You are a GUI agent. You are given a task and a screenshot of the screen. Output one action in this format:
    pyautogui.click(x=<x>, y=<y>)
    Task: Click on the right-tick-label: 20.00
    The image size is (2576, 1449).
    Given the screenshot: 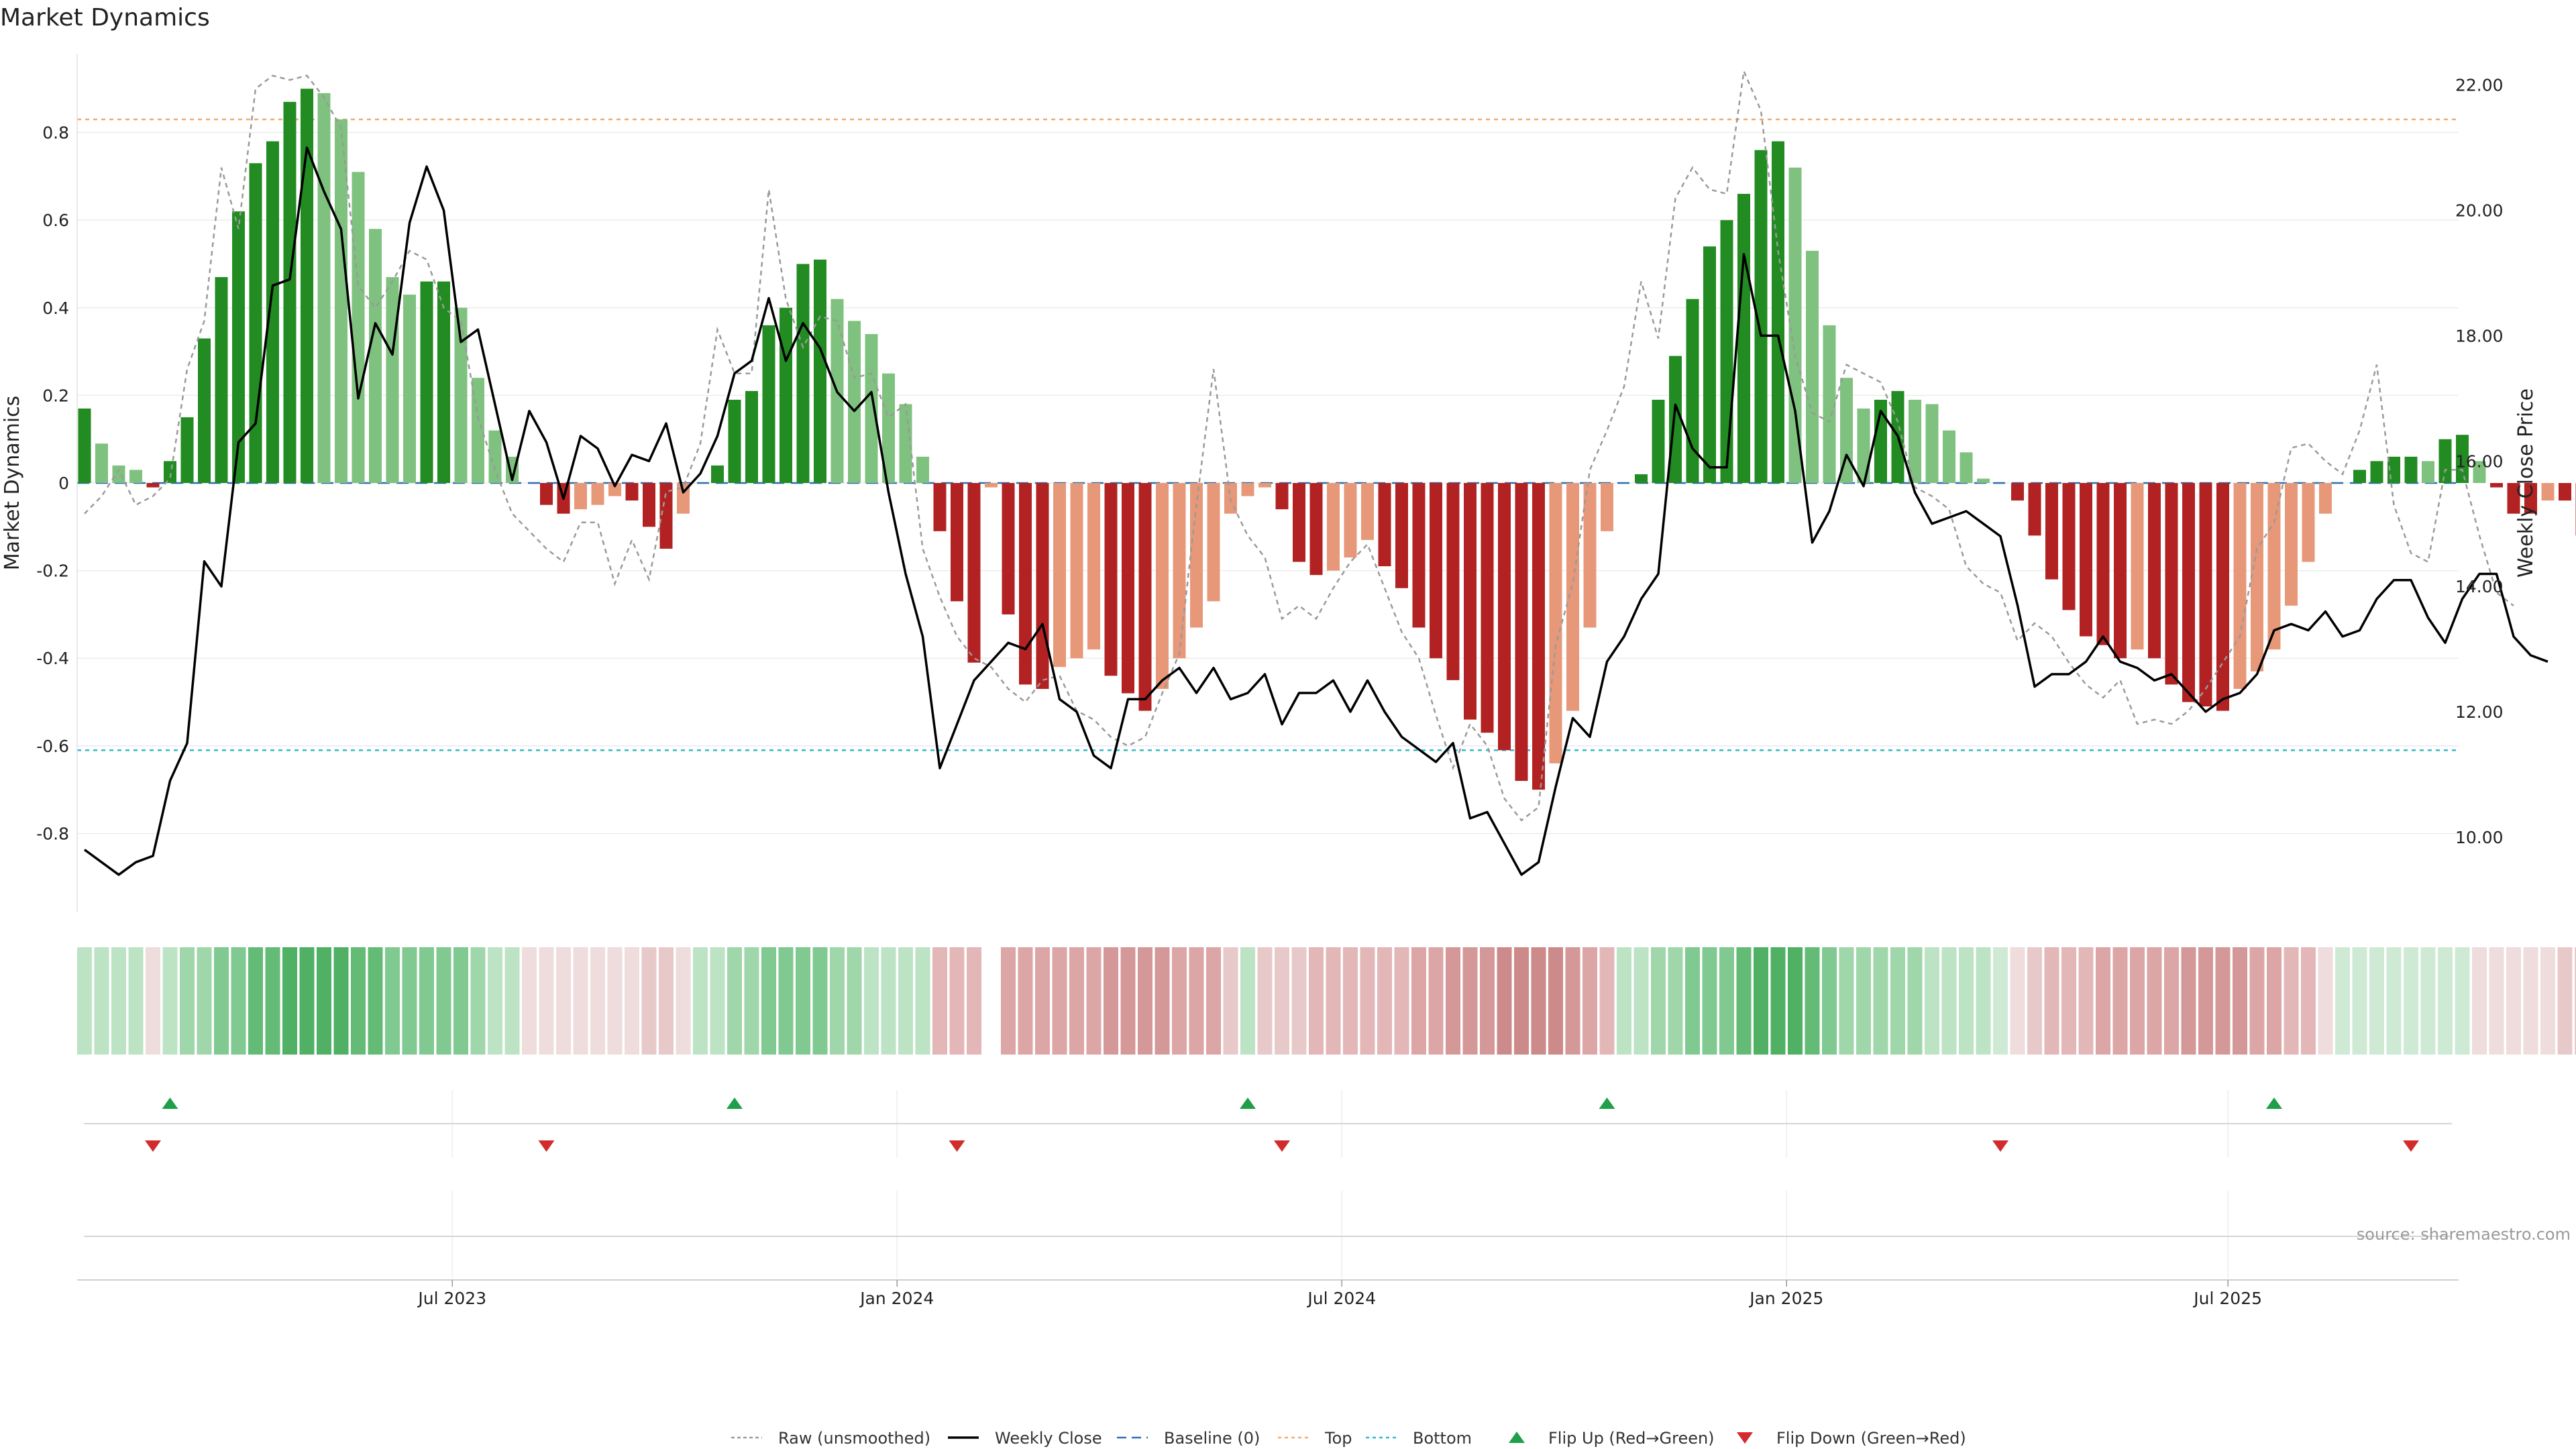 What is the action you would take?
    pyautogui.click(x=2479, y=211)
    